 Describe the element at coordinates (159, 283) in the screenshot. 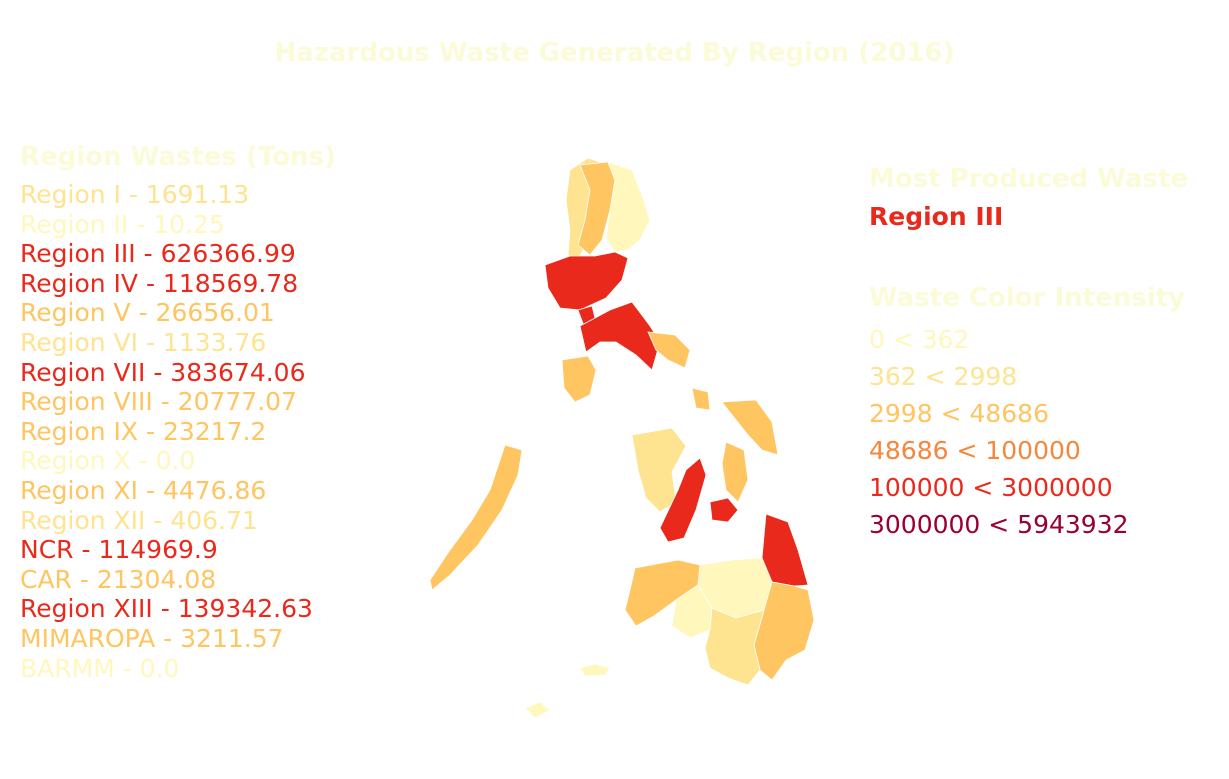

I see `region-row-4: Region IV - 118569.78` at that location.